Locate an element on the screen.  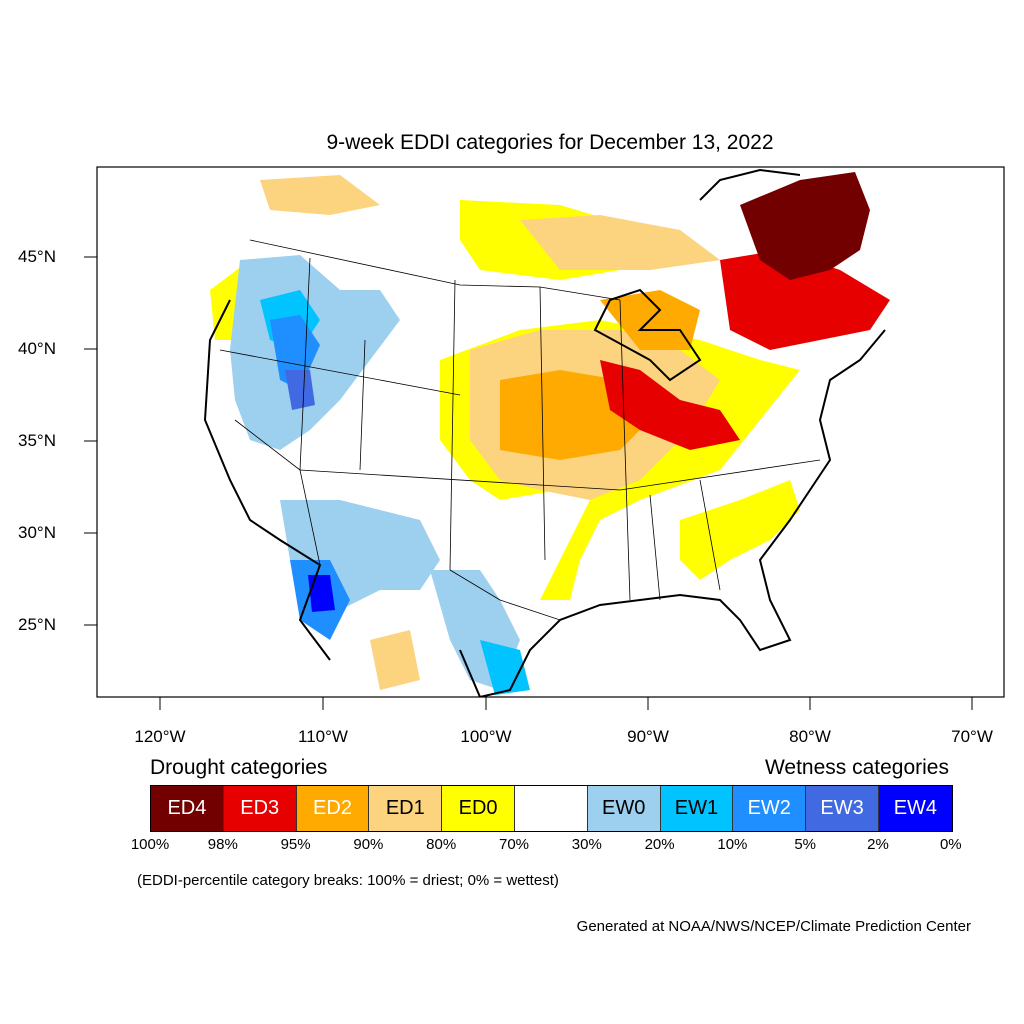
legend-break-label: 98% is located at coordinates (222, 844).